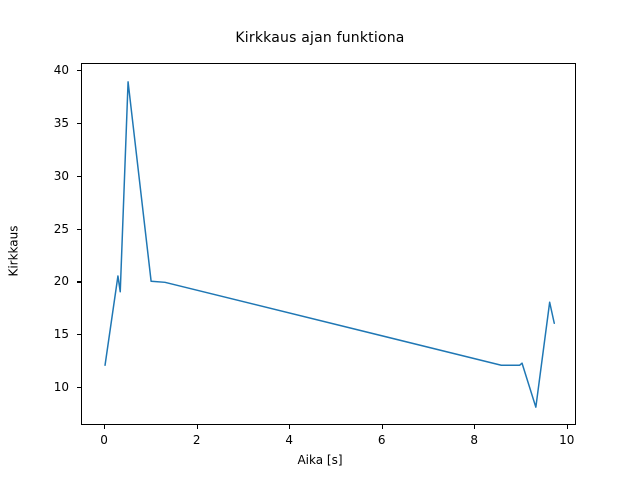 The height and width of the screenshot is (480, 640). I want to click on x-tick-label: 8, so click(474, 440).